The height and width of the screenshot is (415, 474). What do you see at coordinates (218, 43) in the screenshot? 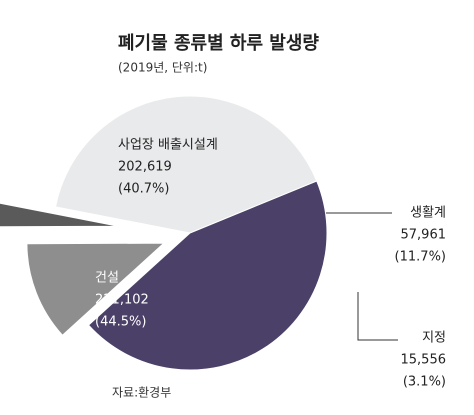
I see `chart-title: 폐기물 종류별 하루 발생량` at bounding box center [218, 43].